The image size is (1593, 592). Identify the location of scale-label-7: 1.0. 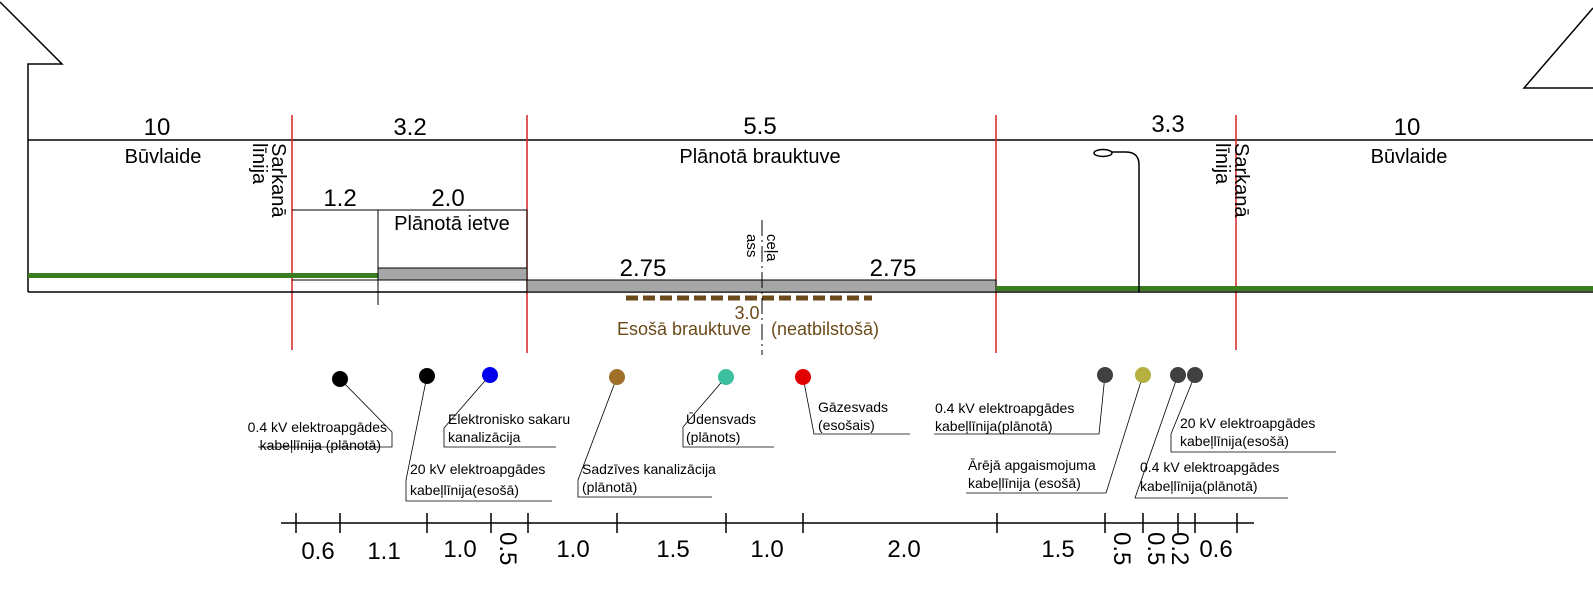
(766, 549).